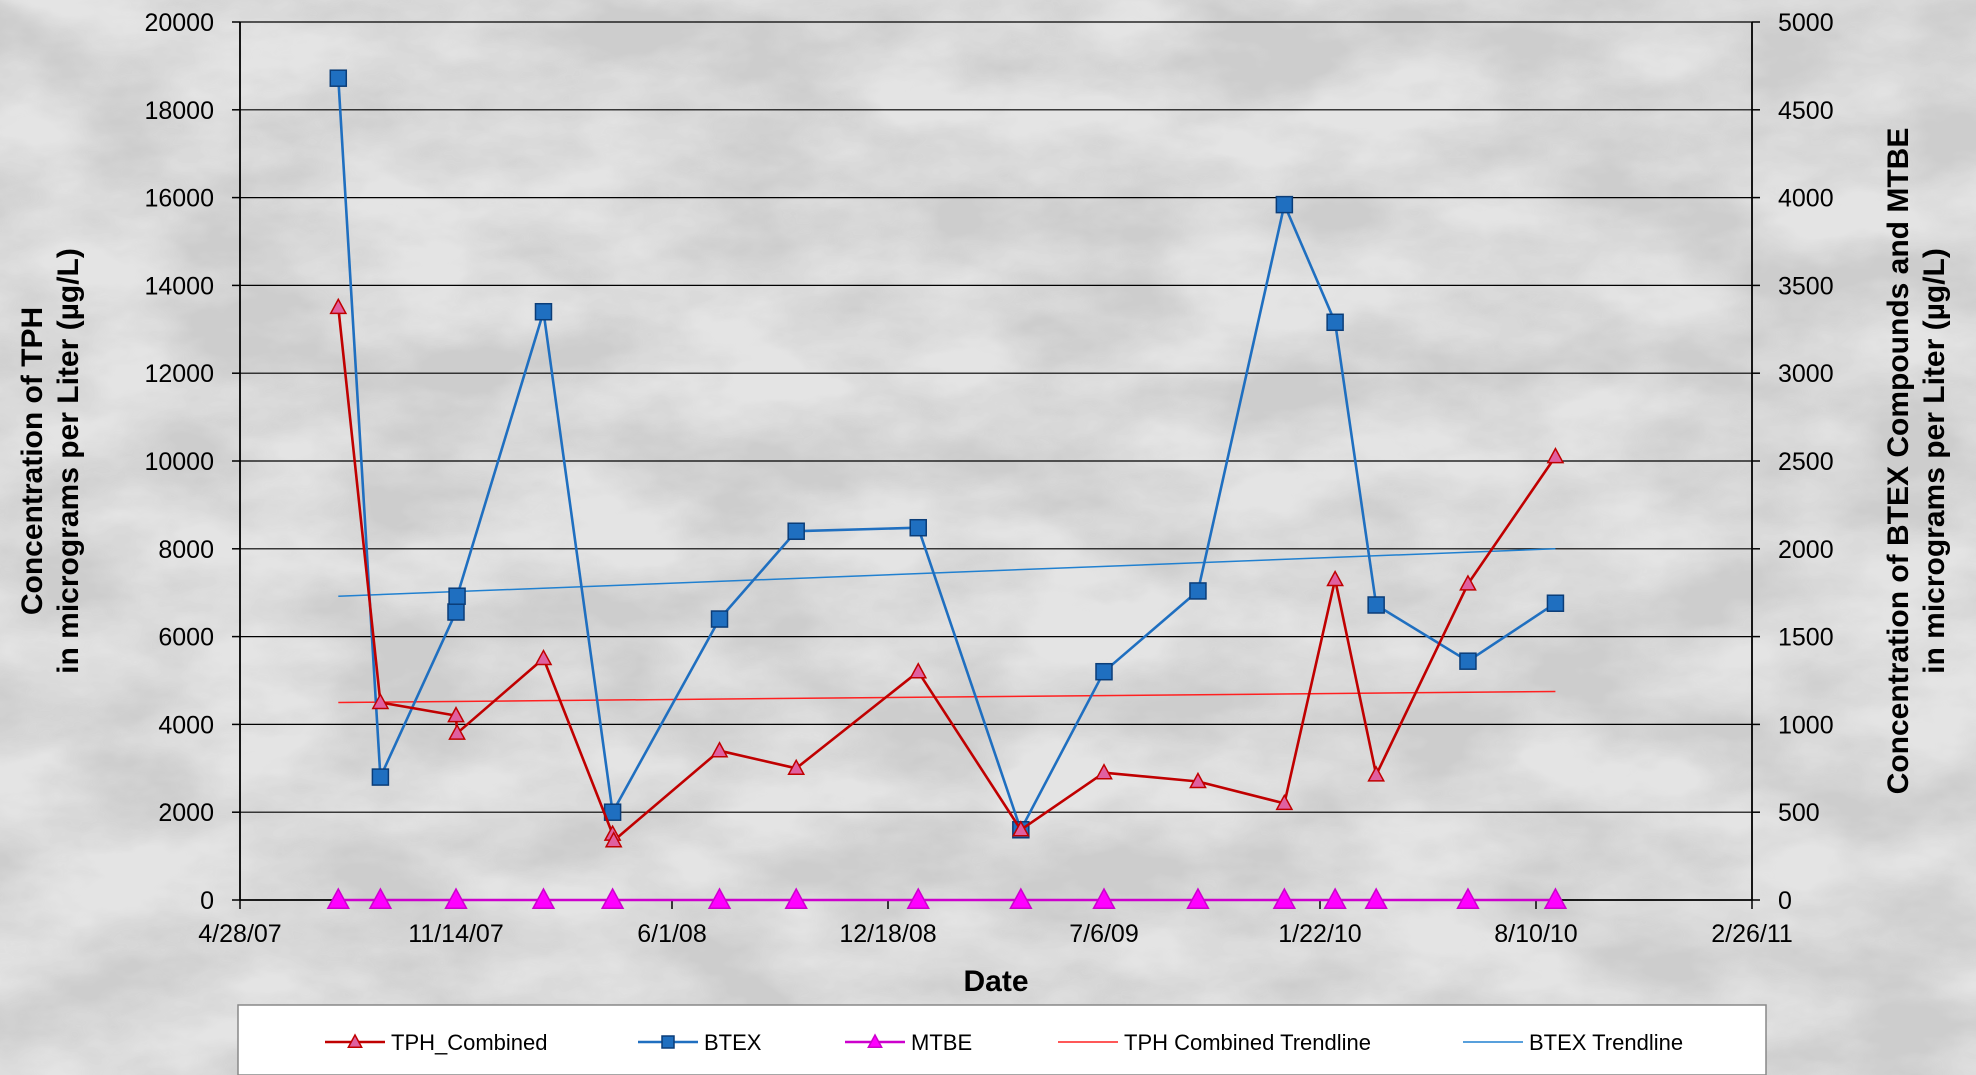 The image size is (1976, 1075). I want to click on legend-item: BTEX Trendline, so click(1573, 1042).